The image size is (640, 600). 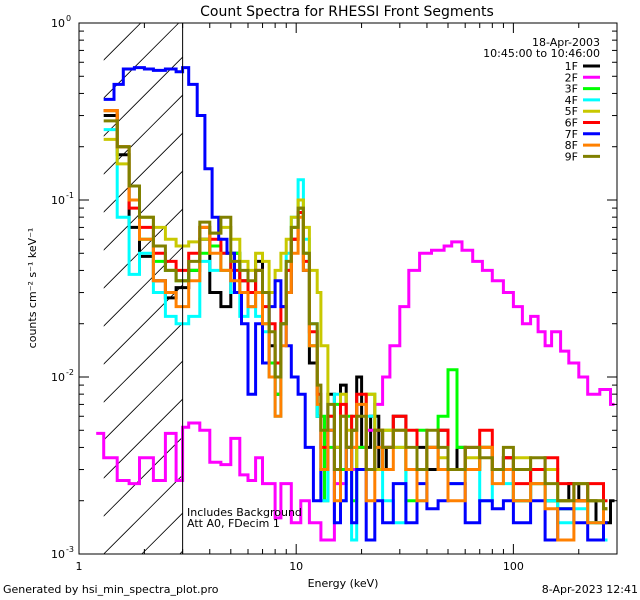 What do you see at coordinates (68, 18) in the screenshot?
I see `y-tick-exponent: 0` at bounding box center [68, 18].